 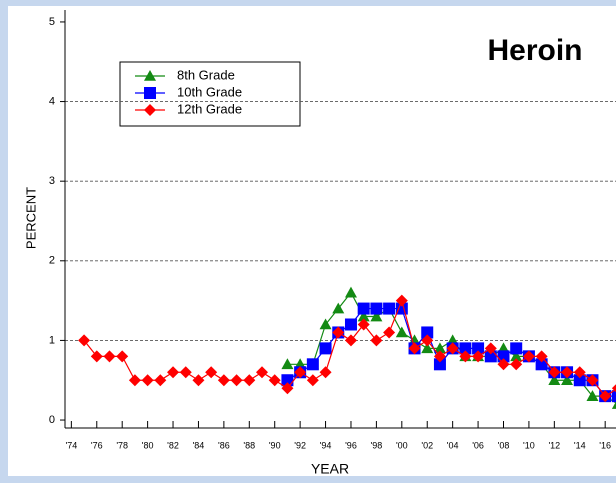 I want to click on x-tick-label: '84, so click(x=199, y=445).